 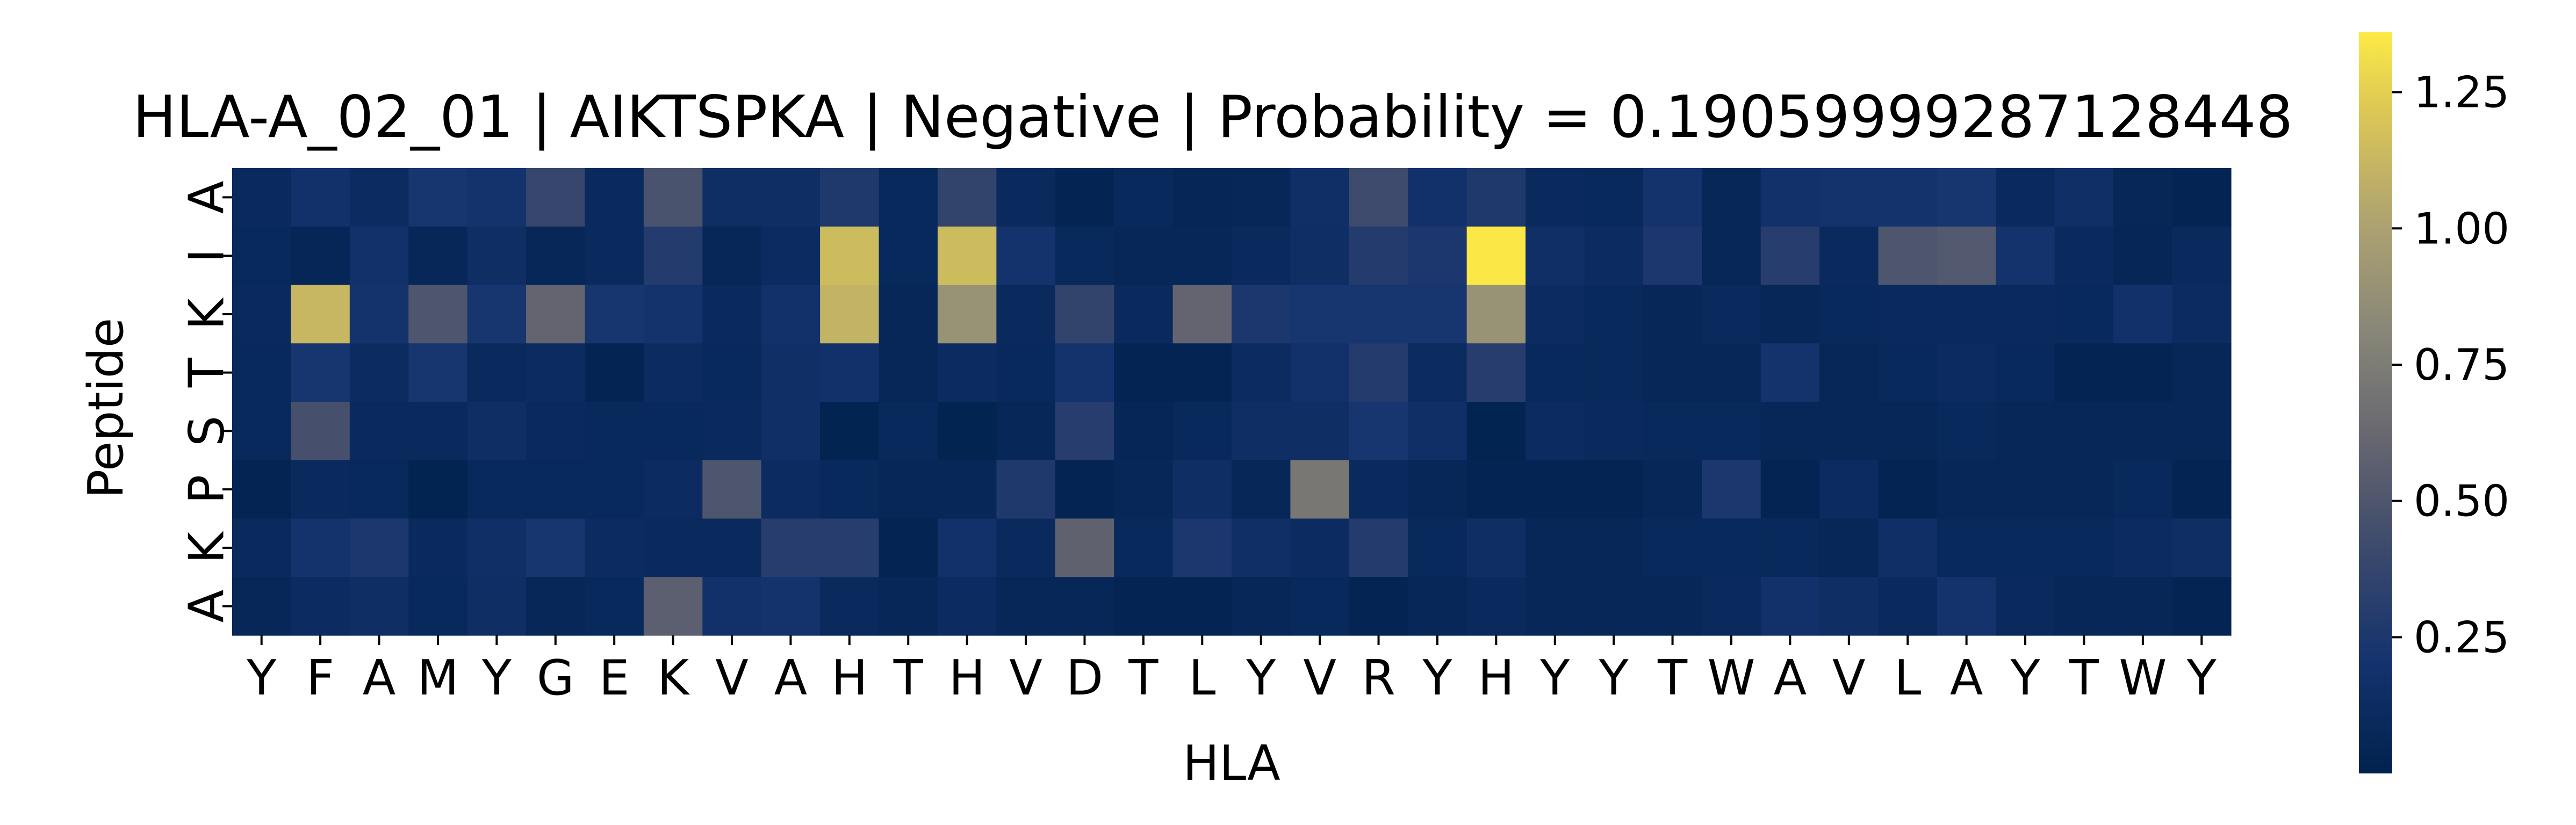 What do you see at coordinates (207, 372) in the screenshot?
I see `y-tick-label: T` at bounding box center [207, 372].